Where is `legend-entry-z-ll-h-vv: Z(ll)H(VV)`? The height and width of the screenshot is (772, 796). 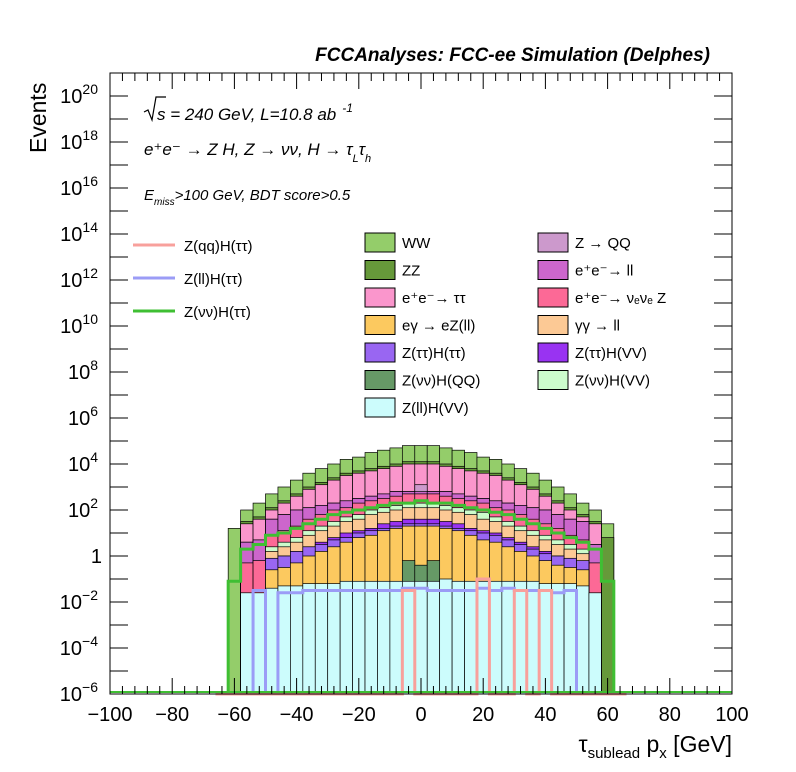 legend-entry-z-ll-h-vv: Z(ll)H(VV) is located at coordinates (416, 407).